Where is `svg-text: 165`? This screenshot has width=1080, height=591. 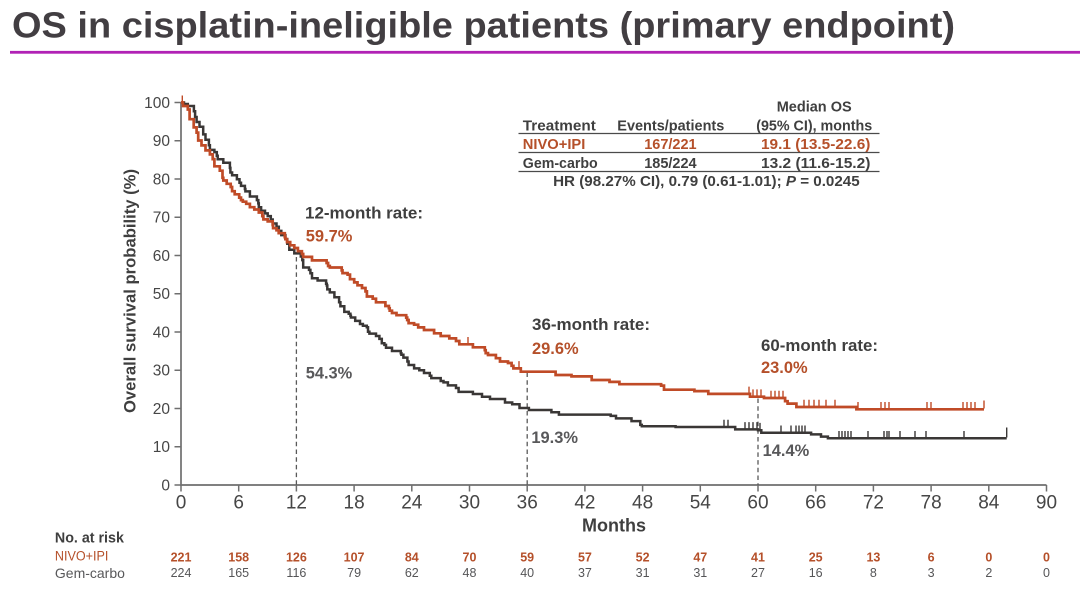 svg-text: 165 is located at coordinates (238, 573).